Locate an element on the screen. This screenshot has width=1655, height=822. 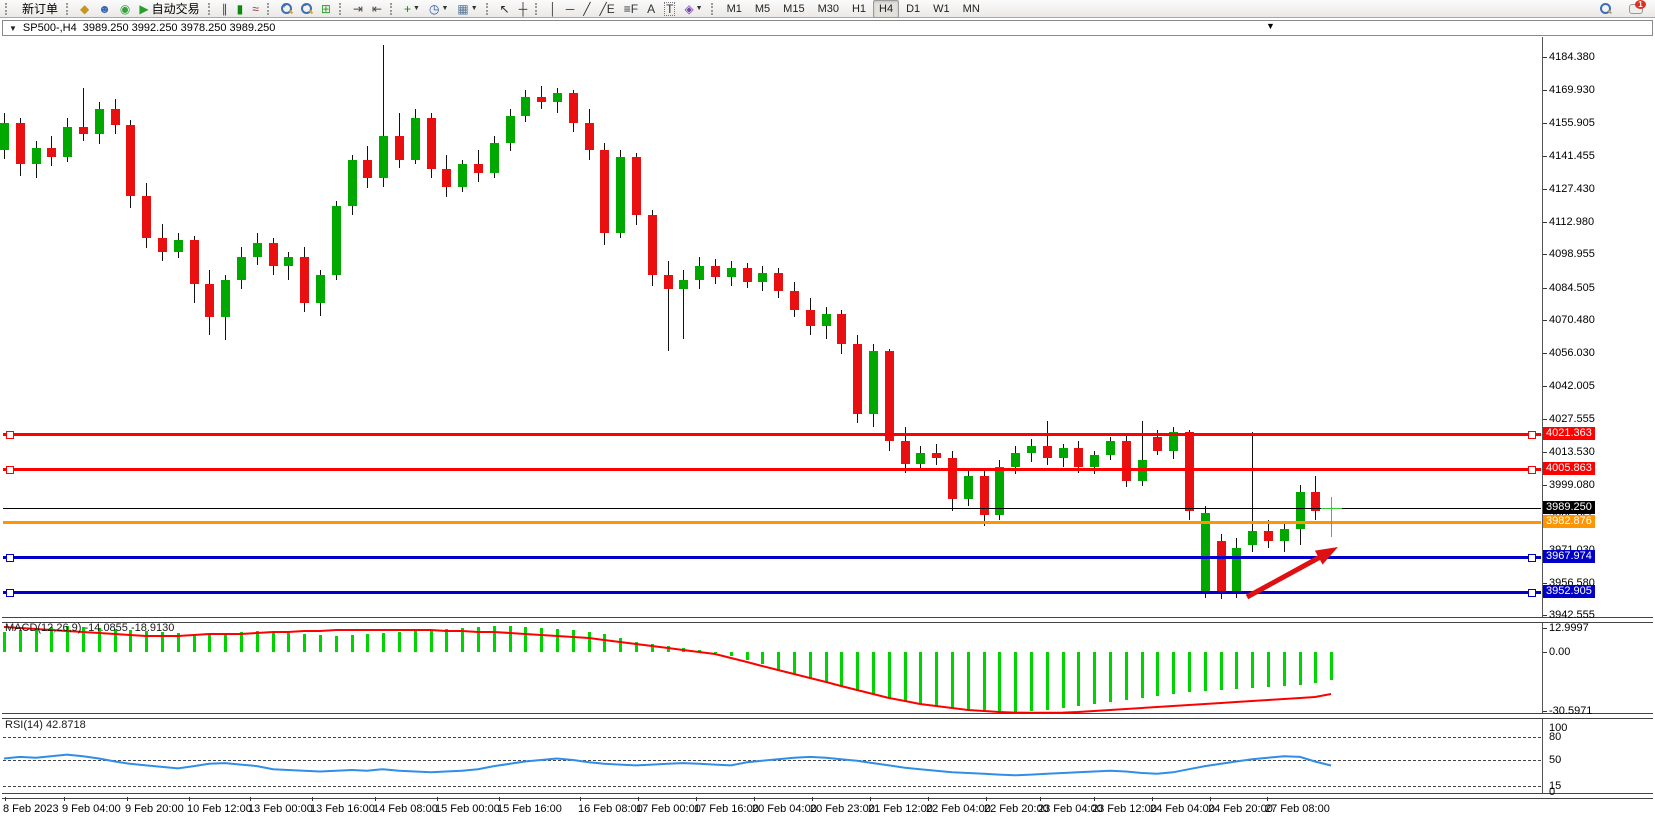
trendline-icon: ╱ is located at coordinates (587, 8).